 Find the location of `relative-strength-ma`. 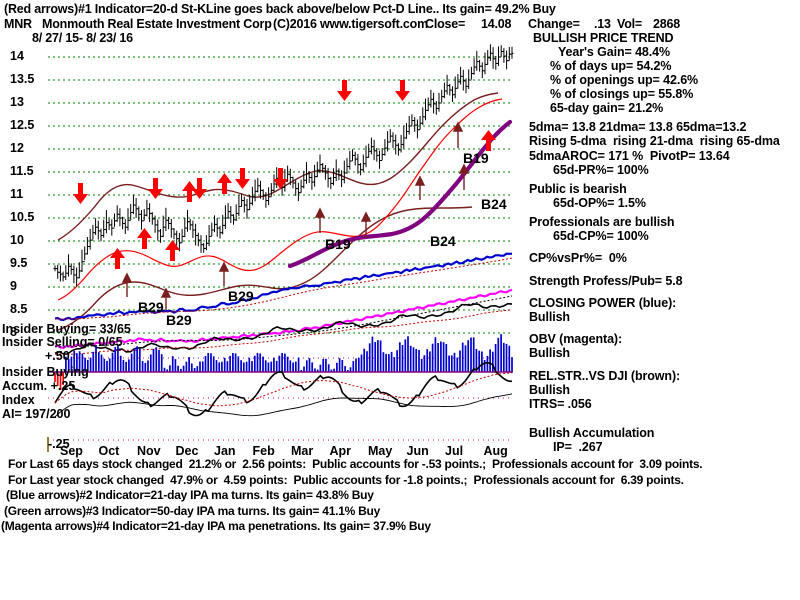

relative-strength-ma is located at coordinates (284, 332).